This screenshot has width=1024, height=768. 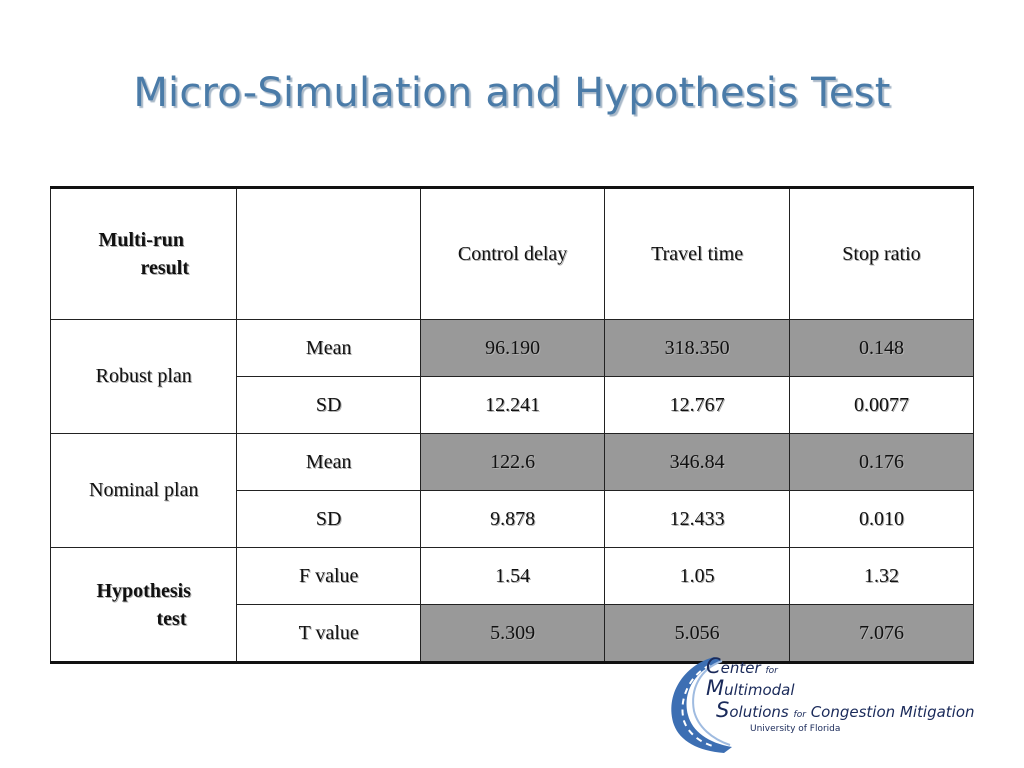 What do you see at coordinates (881, 405) in the screenshot?
I see `data-cell: 0.0077` at bounding box center [881, 405].